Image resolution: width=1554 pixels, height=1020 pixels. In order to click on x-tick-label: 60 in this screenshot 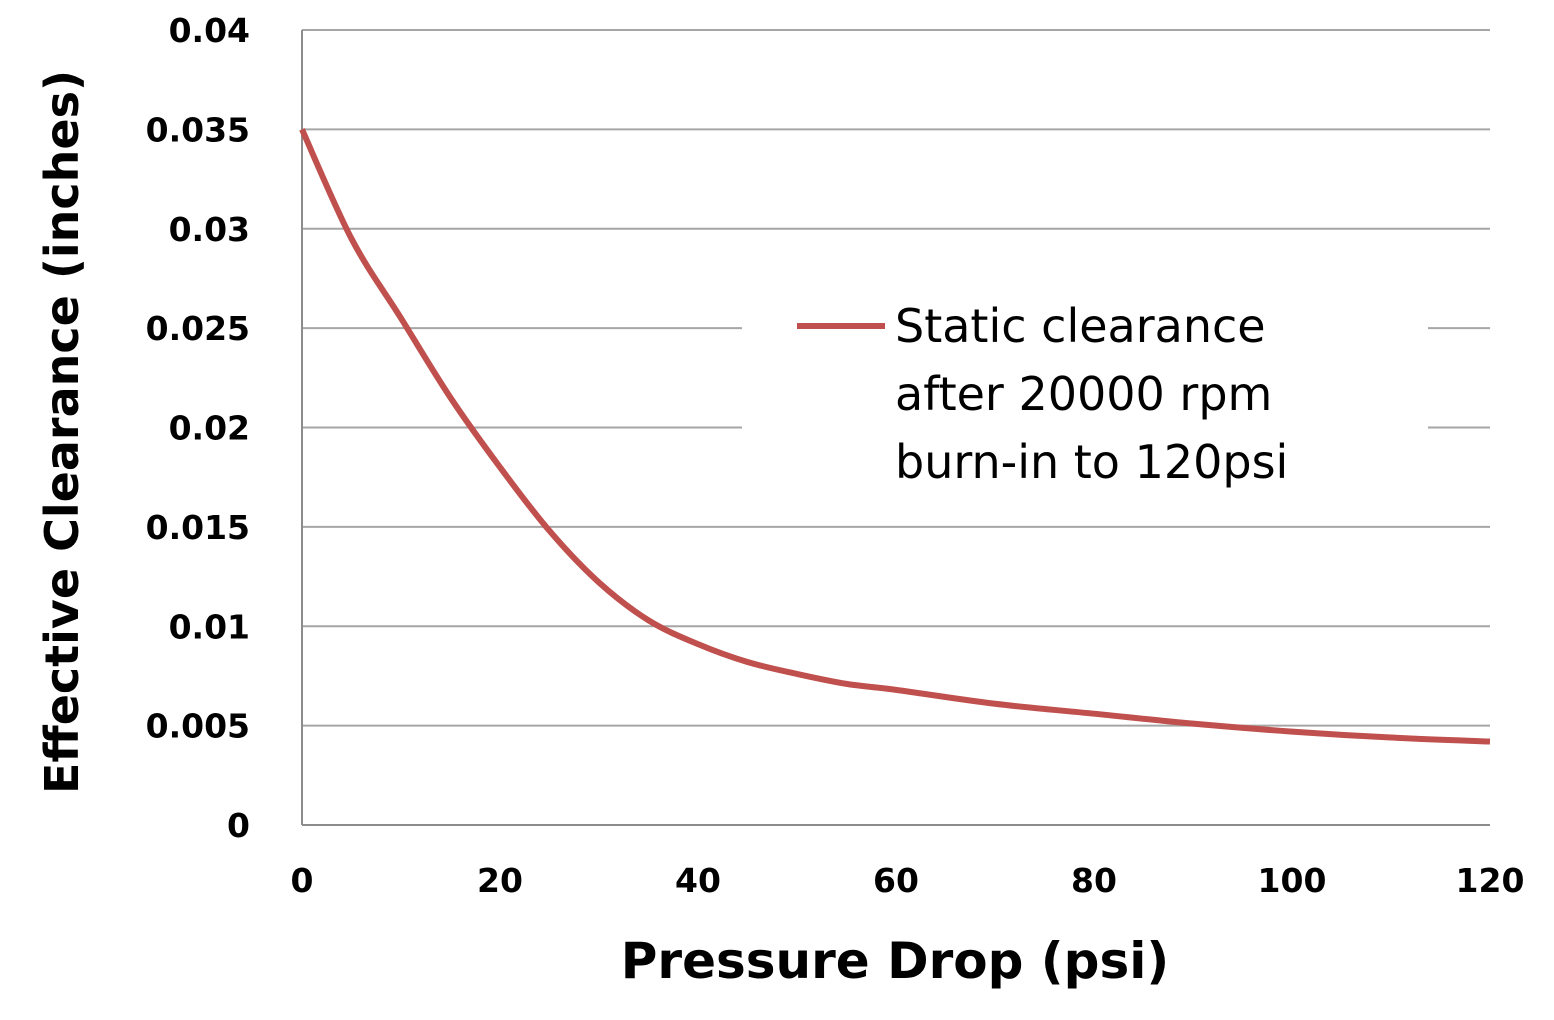, I will do `click(896, 880)`.